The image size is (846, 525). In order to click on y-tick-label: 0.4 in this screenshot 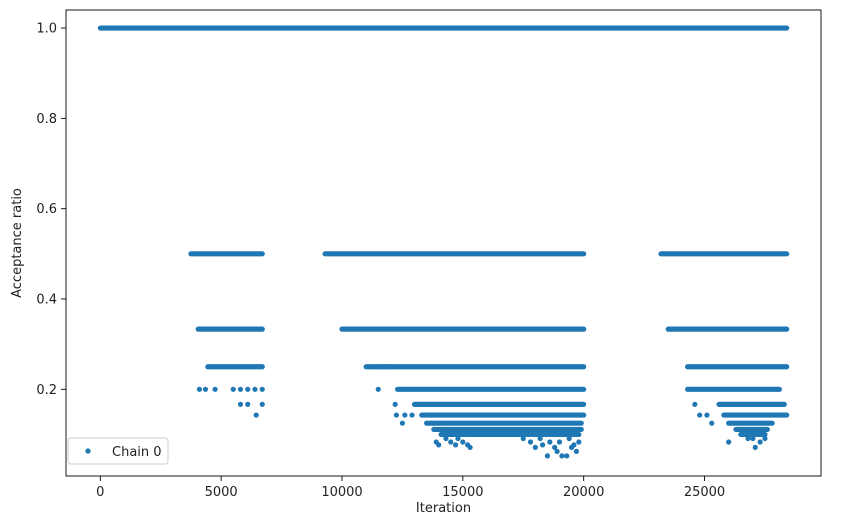, I will do `click(46, 299)`.